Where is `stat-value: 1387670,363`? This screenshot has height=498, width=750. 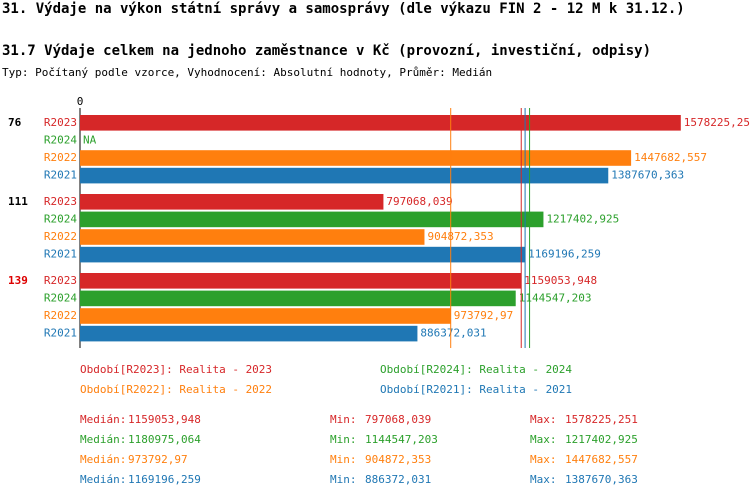
stat-value: 1387670,363 is located at coordinates (601, 479).